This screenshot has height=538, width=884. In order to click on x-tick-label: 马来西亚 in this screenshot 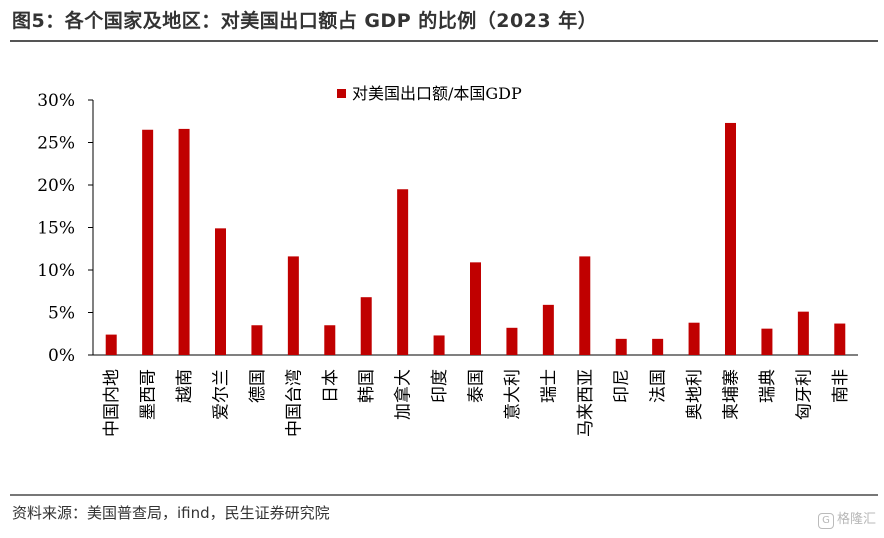, I will do `click(586, 403)`.